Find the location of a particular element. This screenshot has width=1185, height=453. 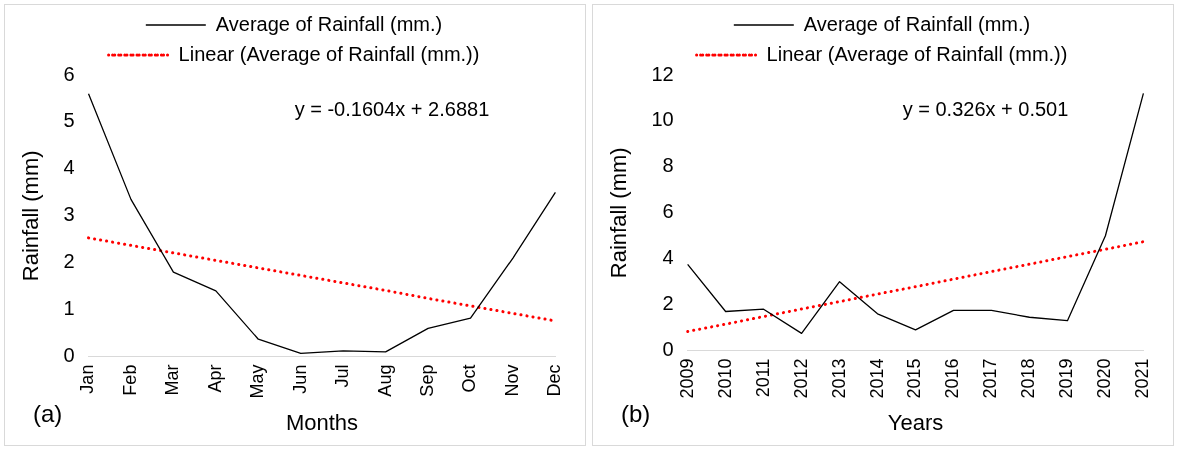

x-tick-label: 2011 is located at coordinates (762, 378).